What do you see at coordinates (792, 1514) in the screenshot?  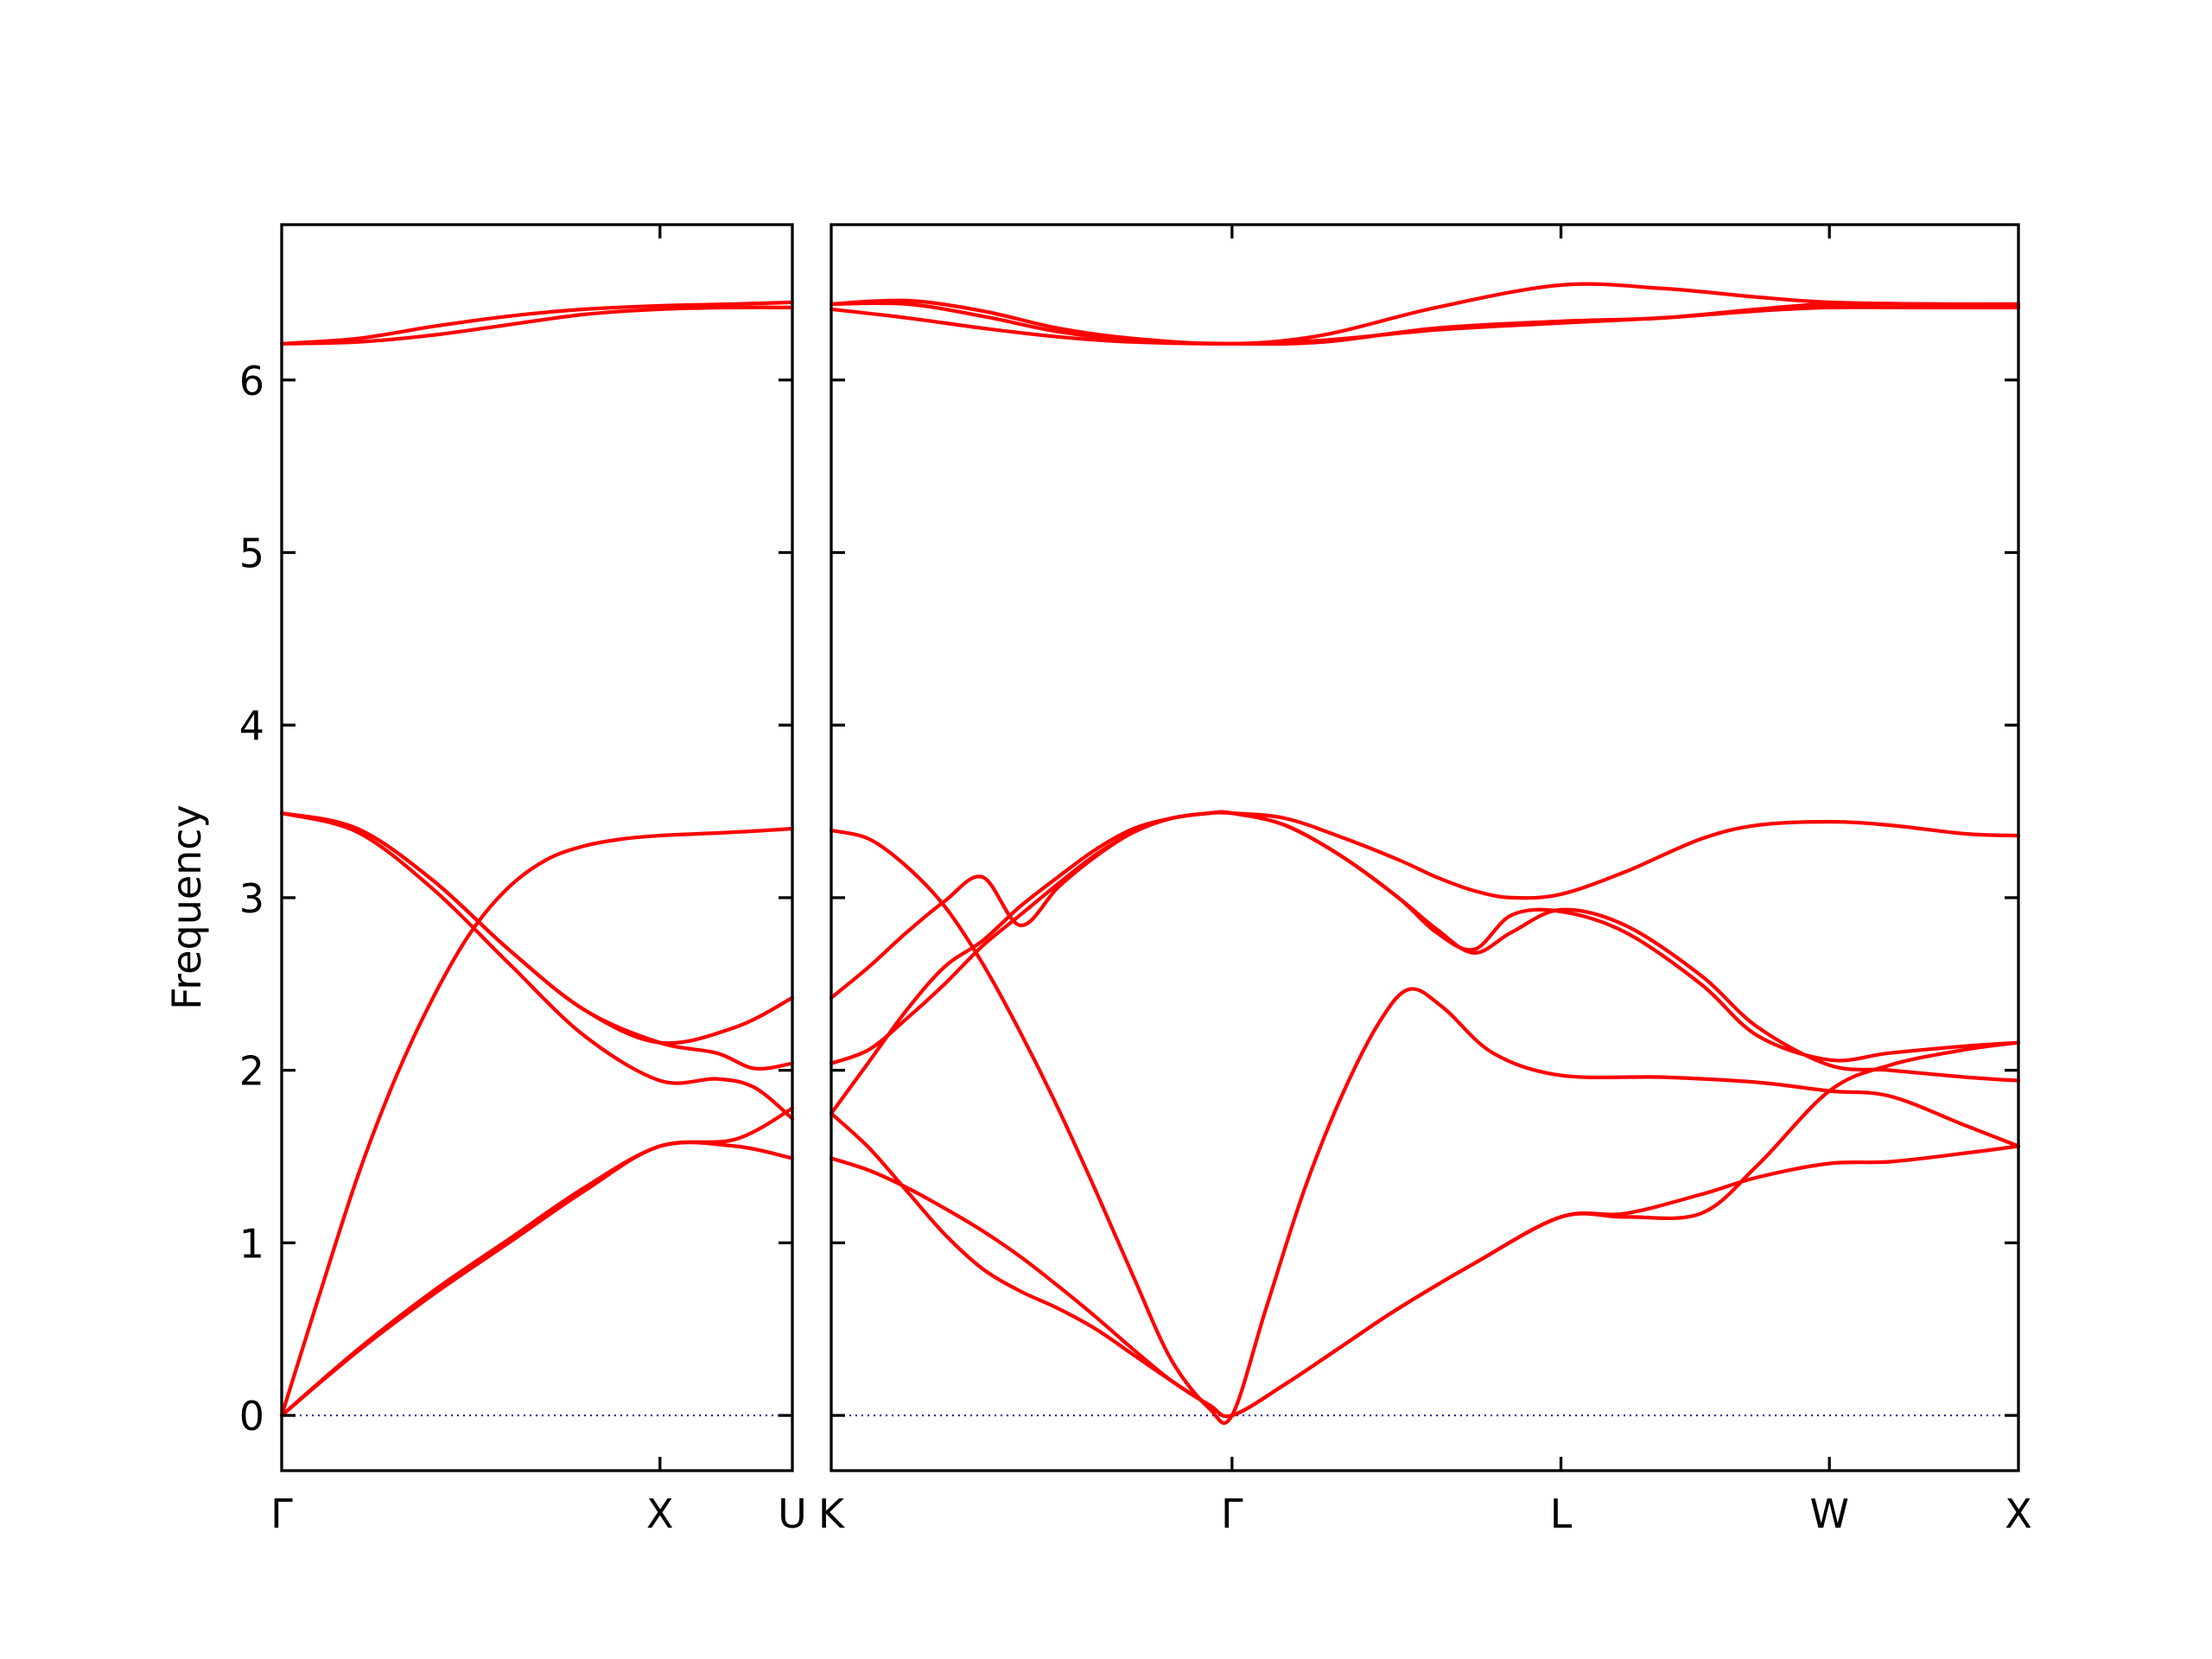 I see `x-tick-label-panel-1-2: U` at bounding box center [792, 1514].